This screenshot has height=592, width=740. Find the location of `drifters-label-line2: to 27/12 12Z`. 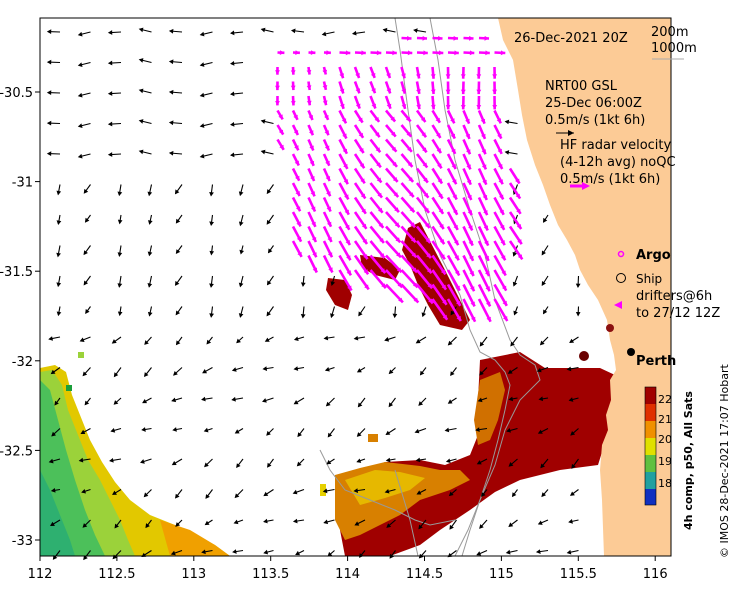

drifters-label-line2: to 27/12 12Z is located at coordinates (678, 313).